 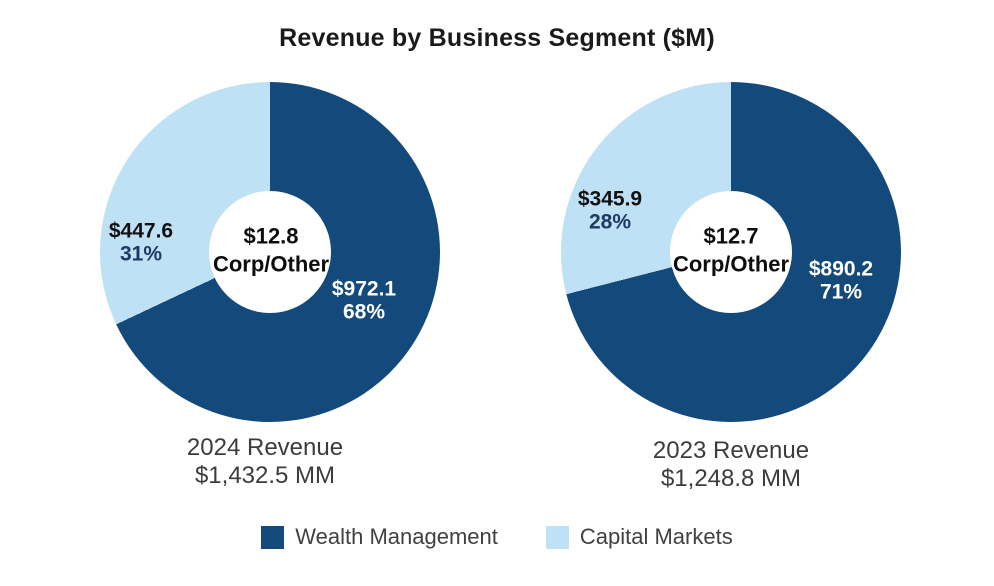 I want to click on segment-label-wealth-management-2024: $972.1 68%, so click(x=364, y=300).